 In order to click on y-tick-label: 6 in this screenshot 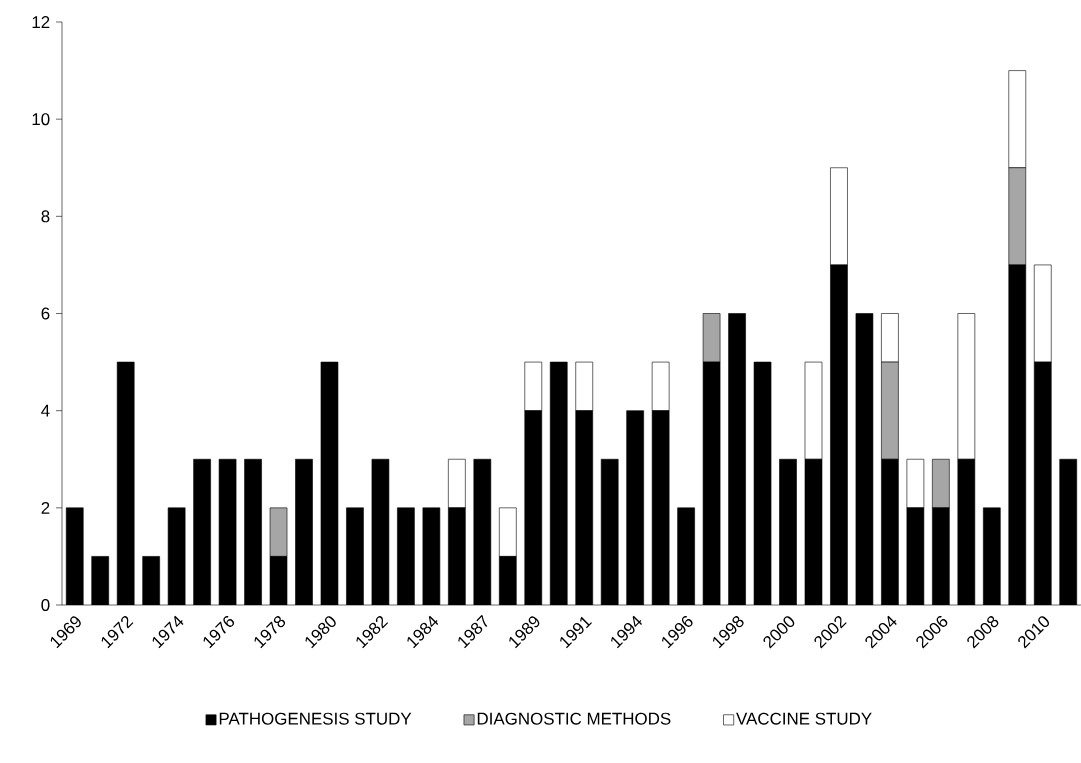, I will do `click(45, 313)`.